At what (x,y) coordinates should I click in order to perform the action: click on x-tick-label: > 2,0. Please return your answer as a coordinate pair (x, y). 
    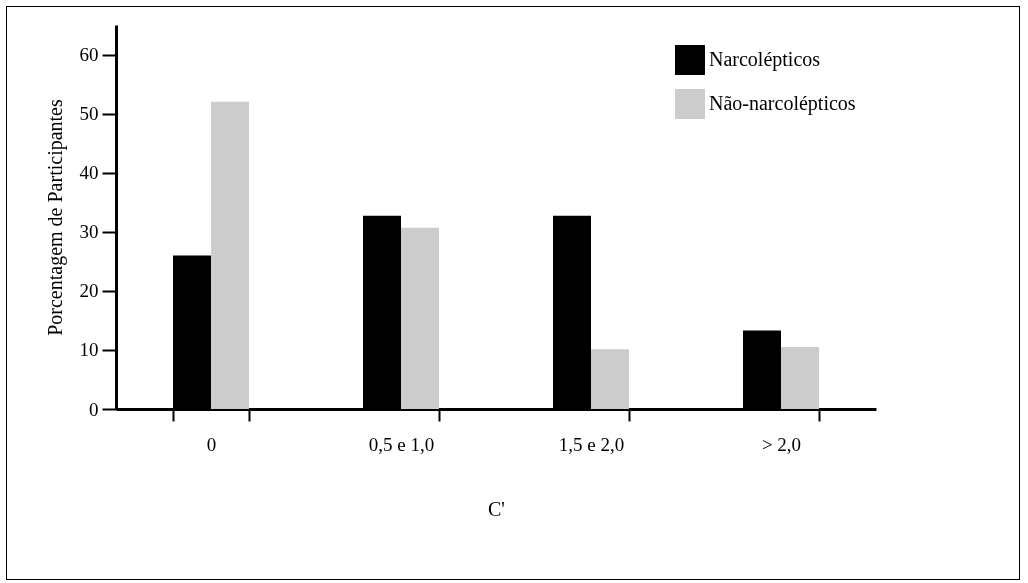
    Looking at the image, I should click on (781, 444).